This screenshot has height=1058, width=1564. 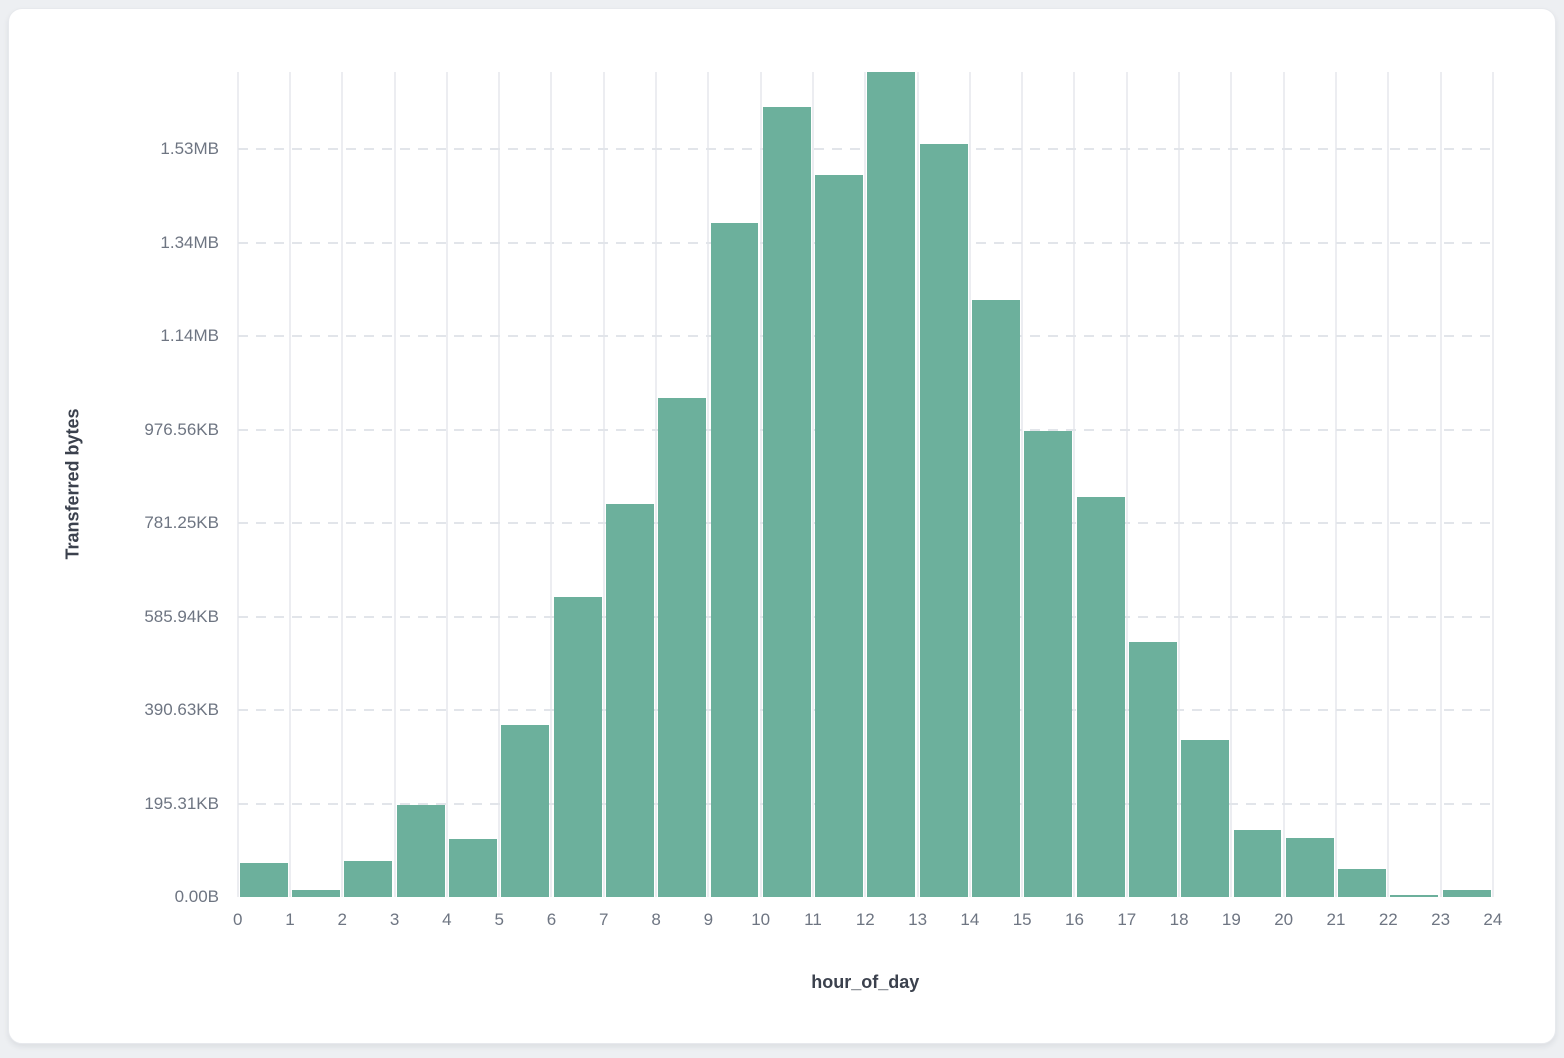 I want to click on y-tick-label: 1.34MB, so click(x=189, y=242).